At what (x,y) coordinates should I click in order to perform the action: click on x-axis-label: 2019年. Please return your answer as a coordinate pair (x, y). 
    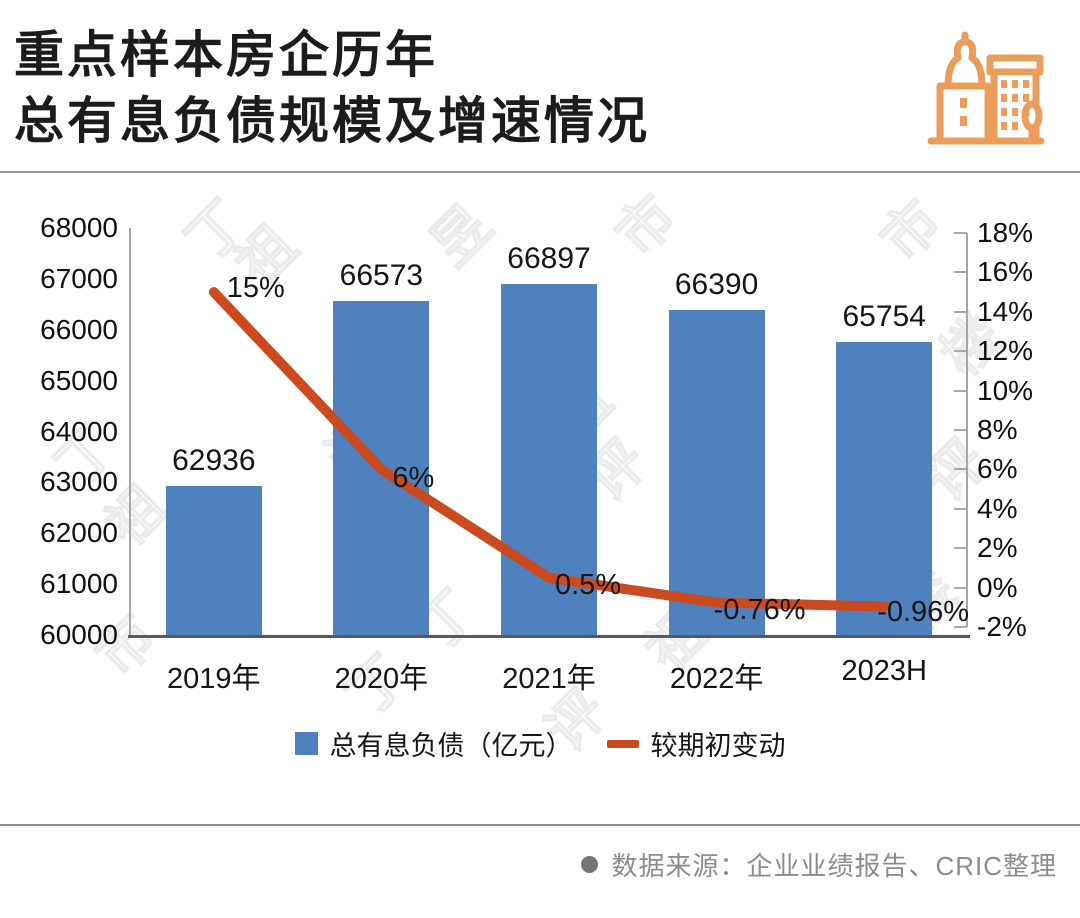
    Looking at the image, I should click on (214, 679).